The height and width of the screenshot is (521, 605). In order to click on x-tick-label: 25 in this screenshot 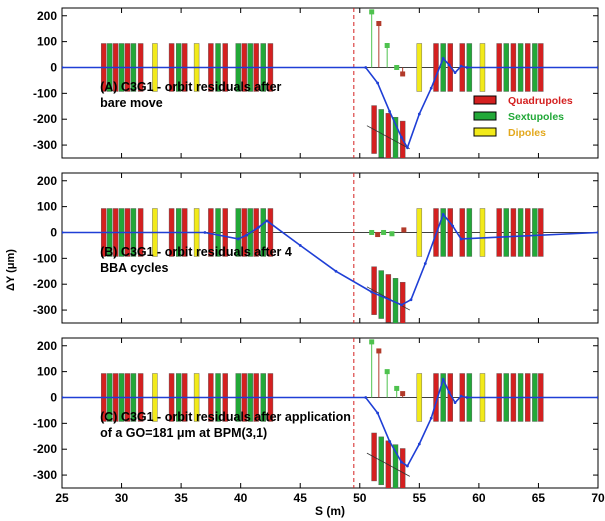, I will do `click(62, 498)`.